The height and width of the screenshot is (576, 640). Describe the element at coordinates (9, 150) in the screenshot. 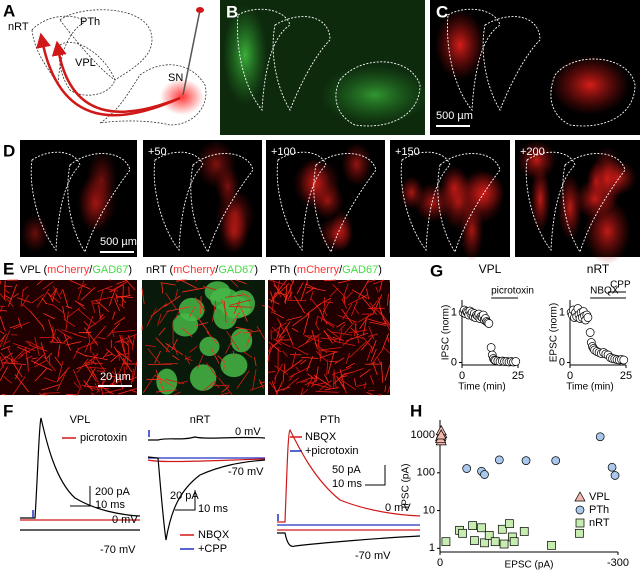

I see `panel-label: D` at that location.